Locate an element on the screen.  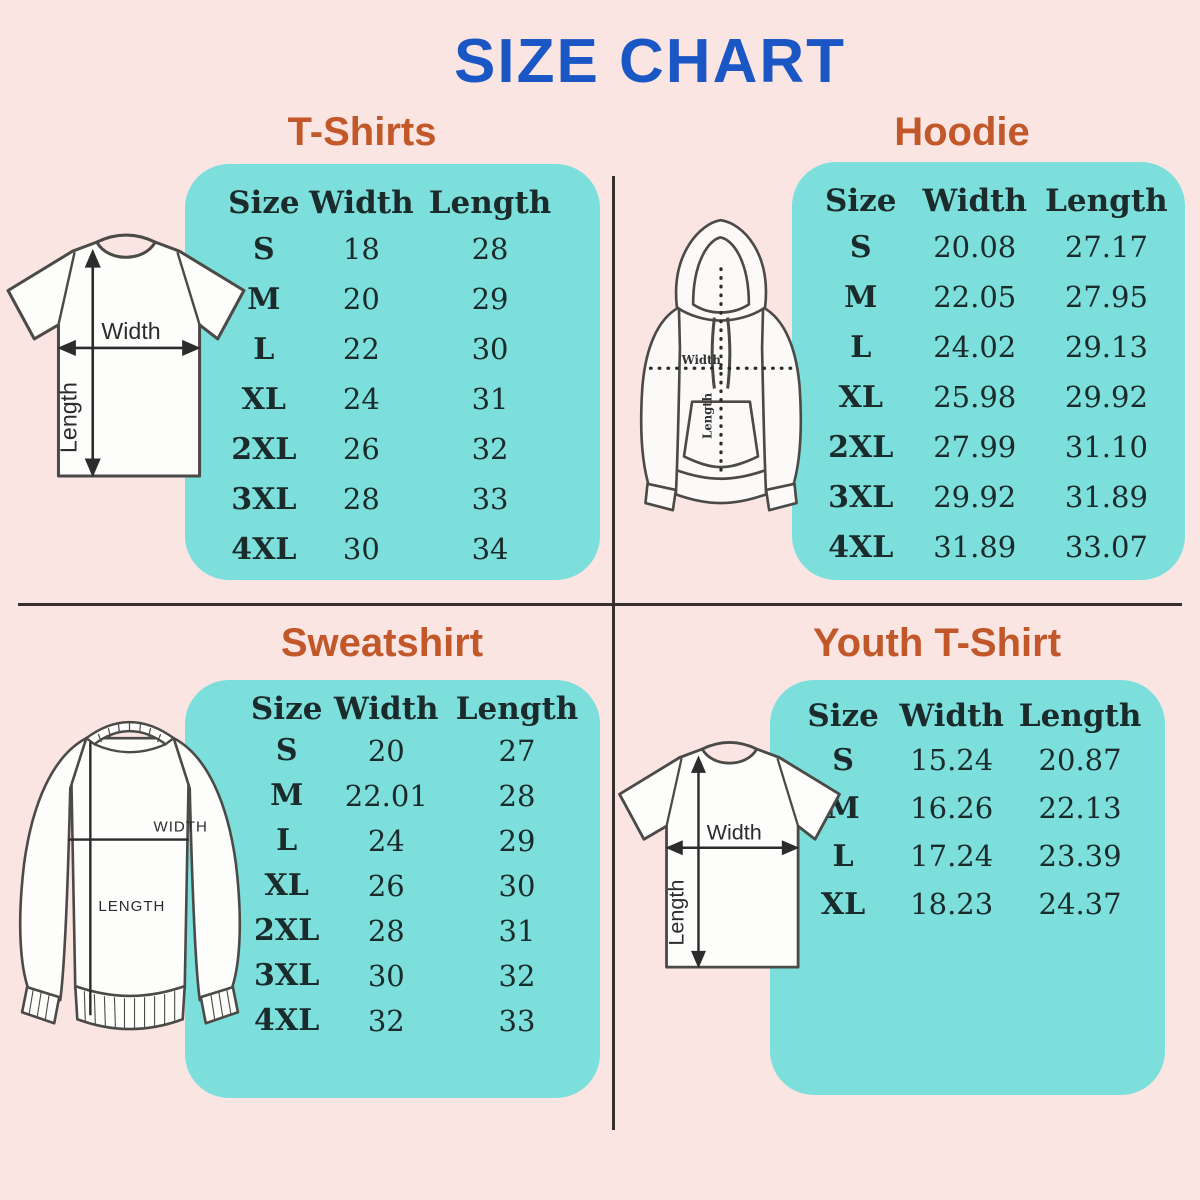
horizontal-divider is located at coordinates (600, 604).